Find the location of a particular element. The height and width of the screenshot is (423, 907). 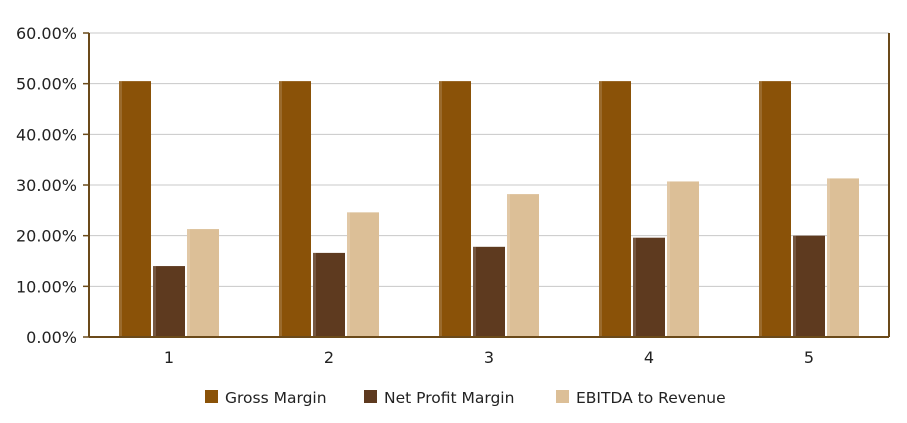

y-tick-label: 40.00% is located at coordinates (46, 134).